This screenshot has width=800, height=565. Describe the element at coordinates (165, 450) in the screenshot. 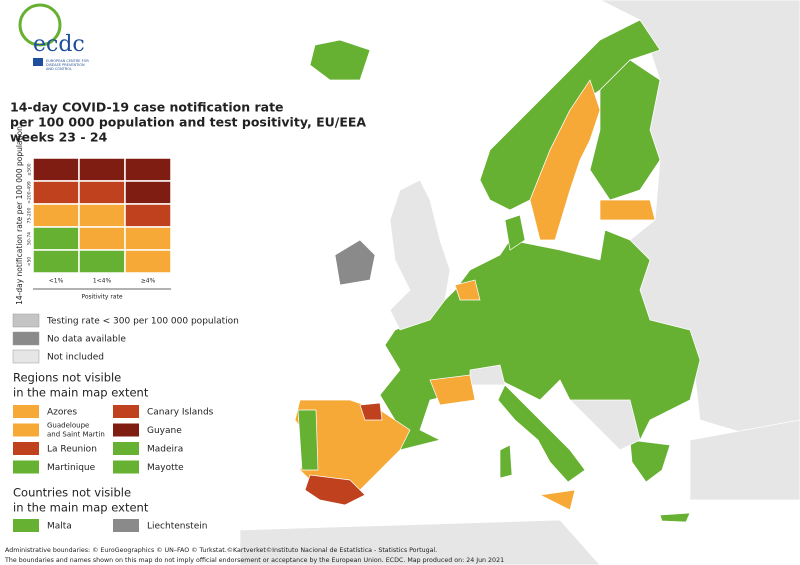

I see `legend-label: Madeira` at that location.